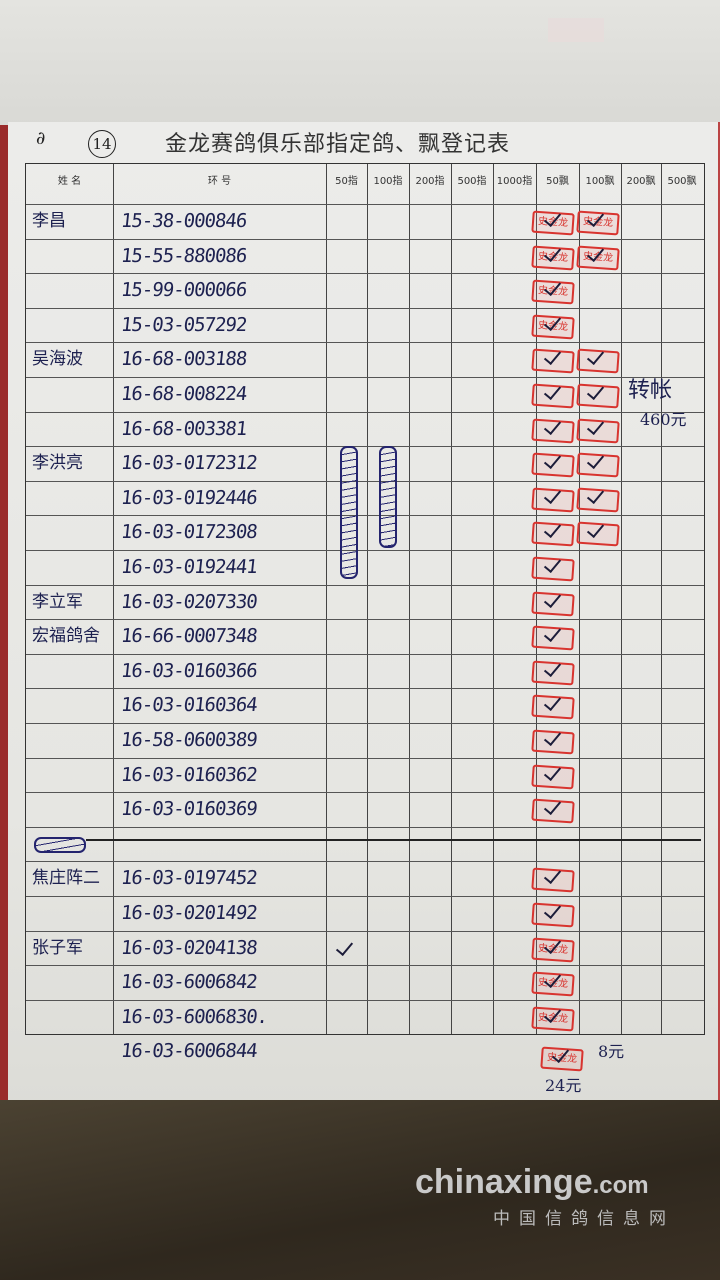 This screenshot has height=1280, width=720. What do you see at coordinates (344, 946) in the screenshot?
I see `check-mark-icon` at bounding box center [344, 946].